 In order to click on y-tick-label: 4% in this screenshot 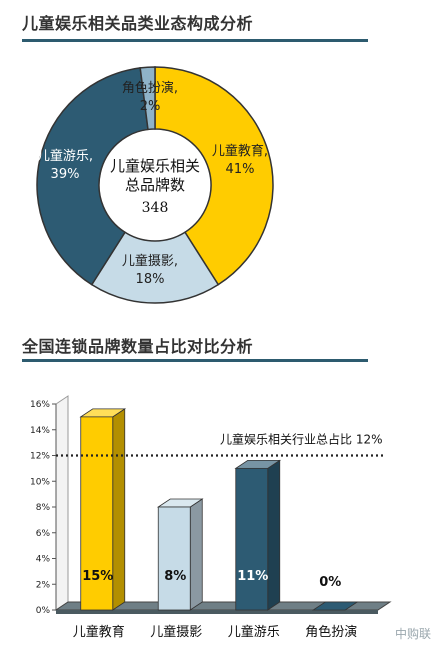, I will do `click(43, 560)`.